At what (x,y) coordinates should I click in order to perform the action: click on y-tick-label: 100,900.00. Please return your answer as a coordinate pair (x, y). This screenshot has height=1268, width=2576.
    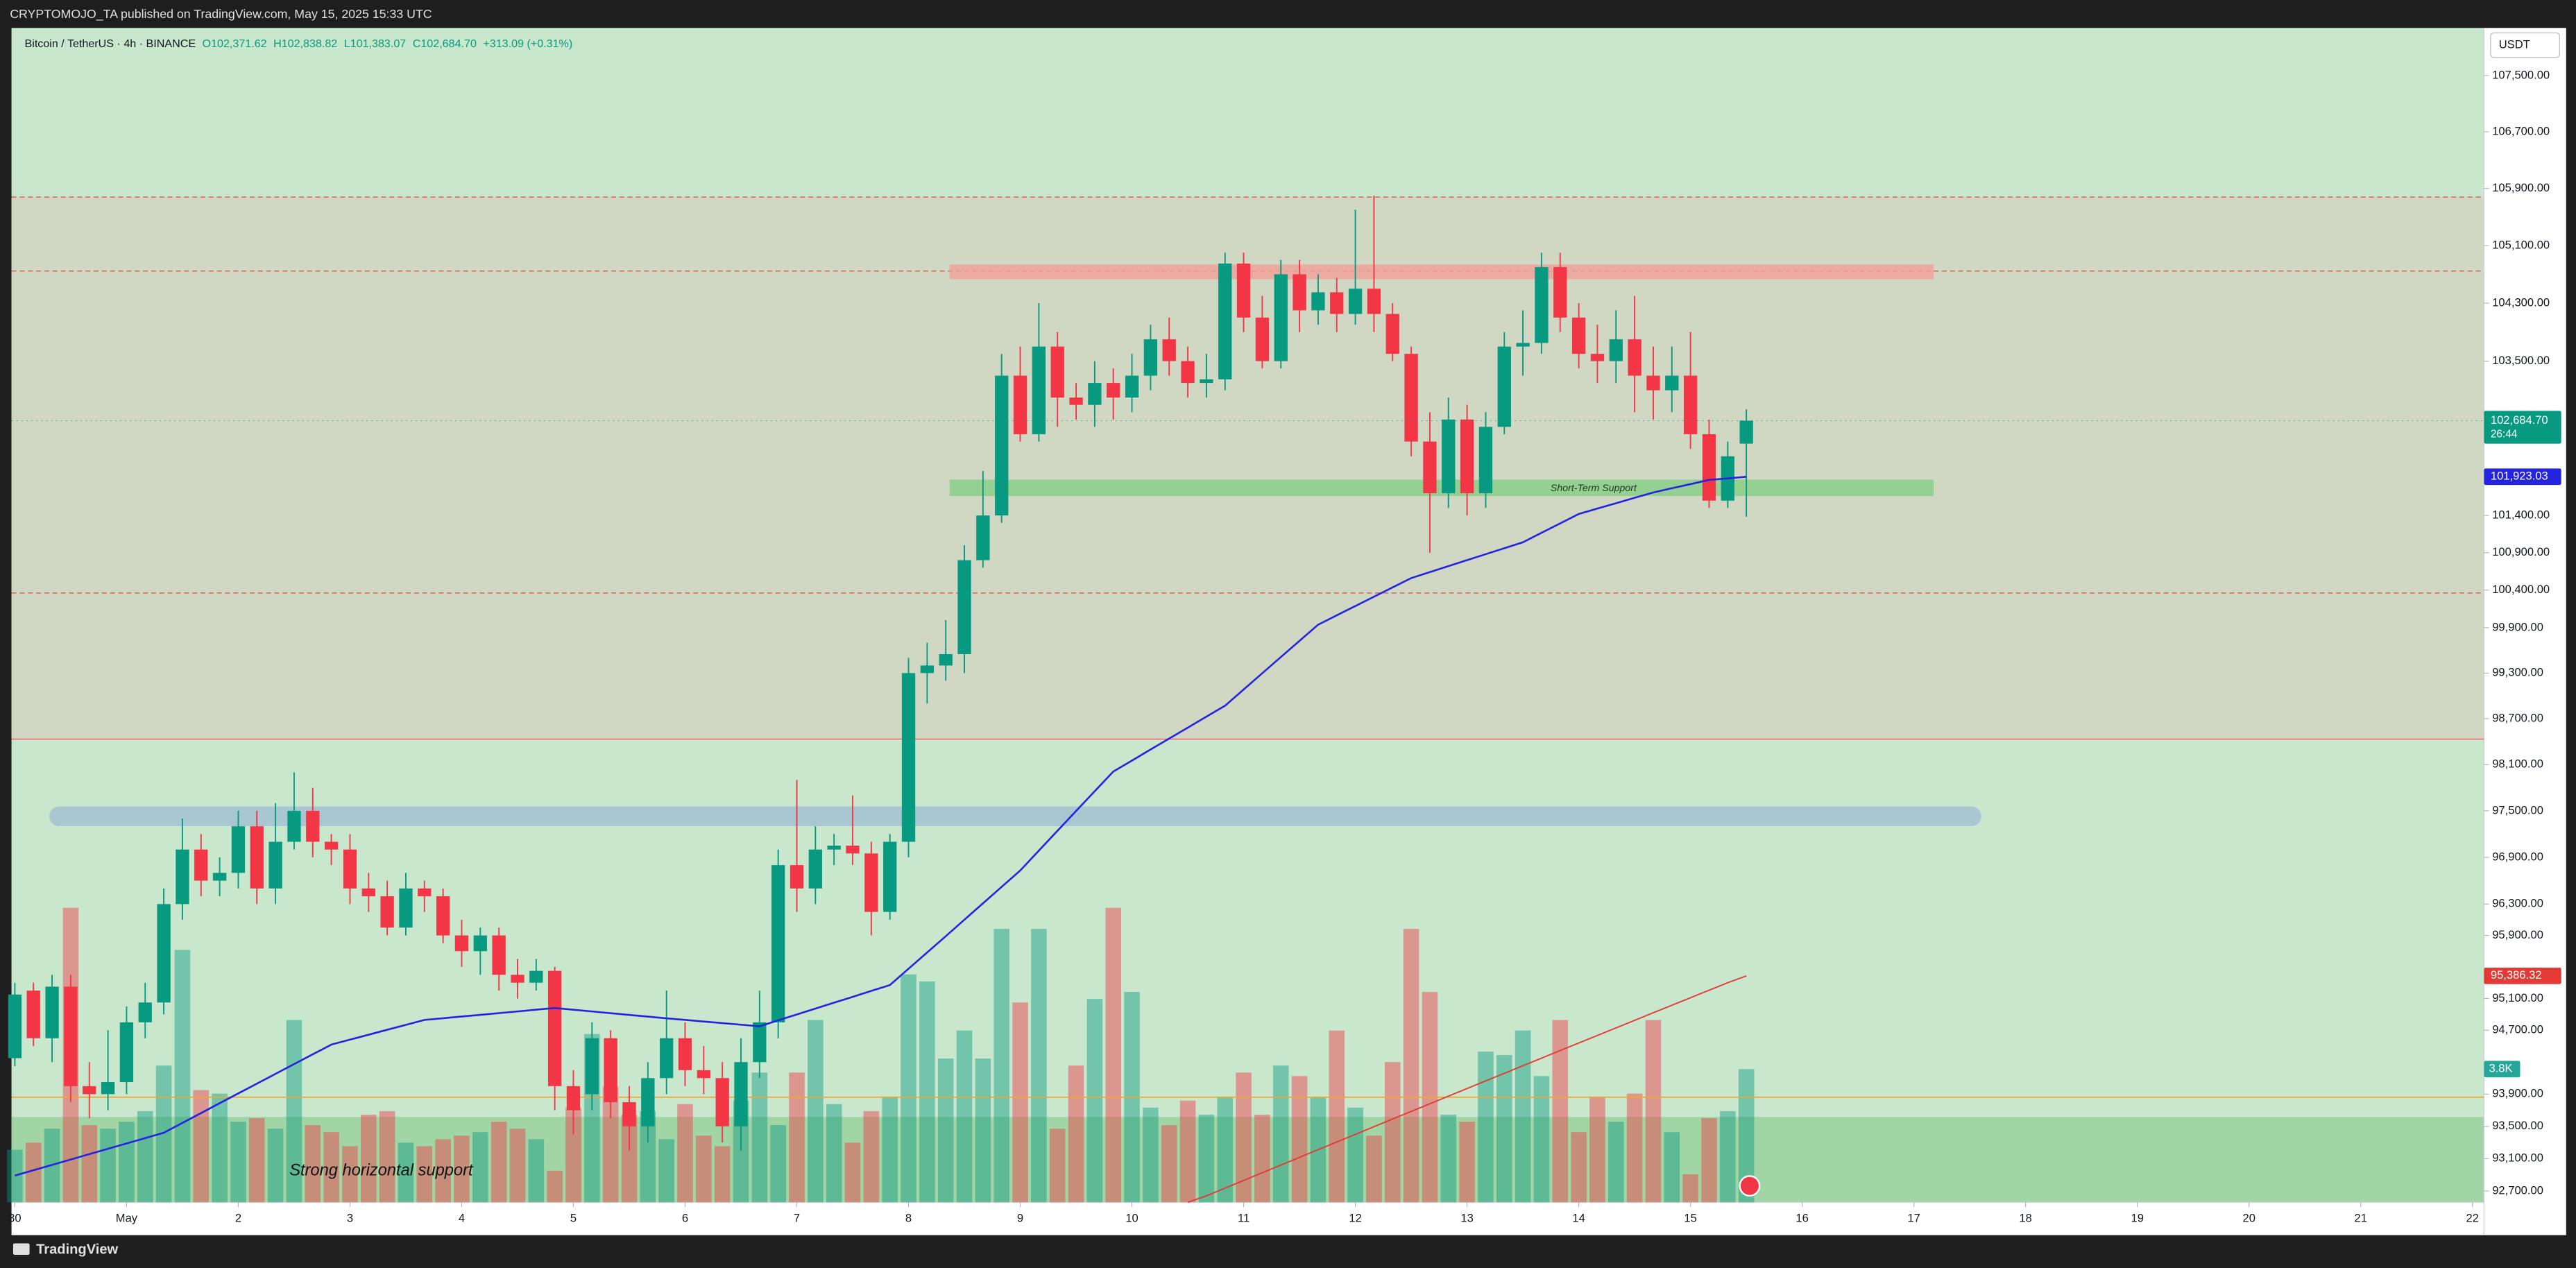
    Looking at the image, I should click on (2521, 551).